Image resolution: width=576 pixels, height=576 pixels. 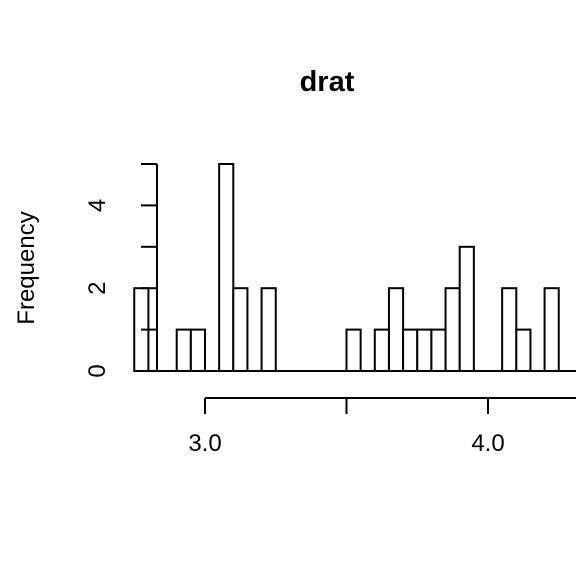 I want to click on y-tick-label: 0, so click(x=97, y=370).